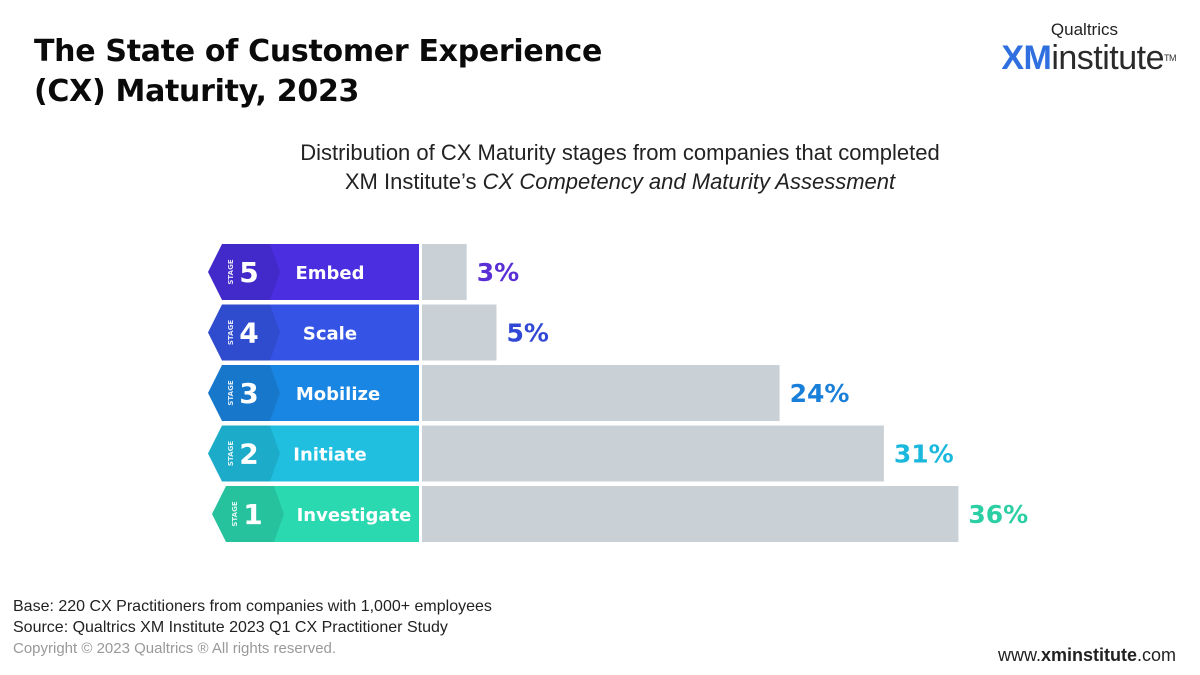 The image size is (1200, 675). What do you see at coordinates (1170, 58) in the screenshot?
I see `logo-trademark: TM` at bounding box center [1170, 58].